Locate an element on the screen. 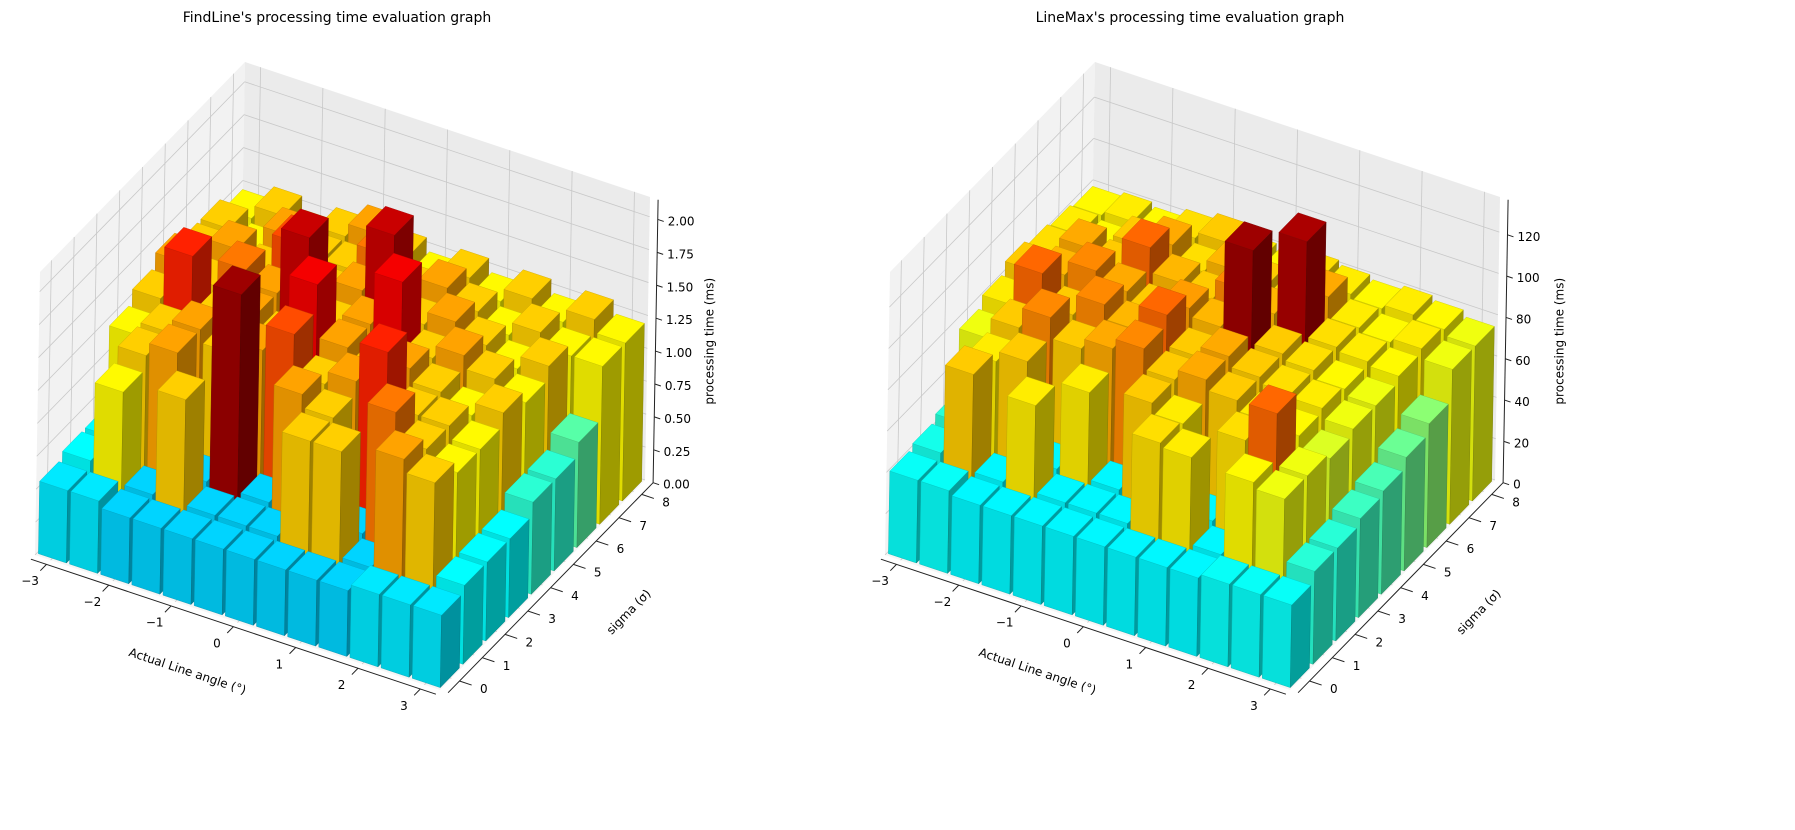 Image resolution: width=1795 pixels, height=830 pixels. y-tick-label: 8 is located at coordinates (666, 502).